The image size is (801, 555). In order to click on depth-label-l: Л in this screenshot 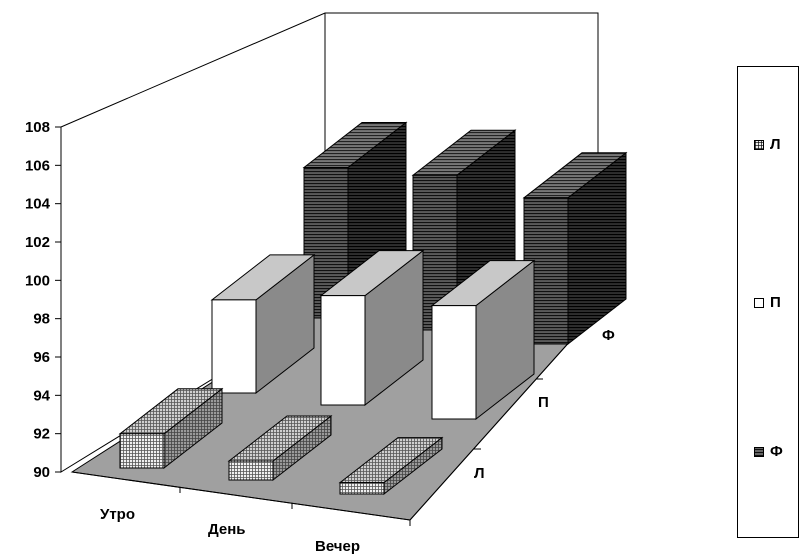, I will do `click(479, 473)`.